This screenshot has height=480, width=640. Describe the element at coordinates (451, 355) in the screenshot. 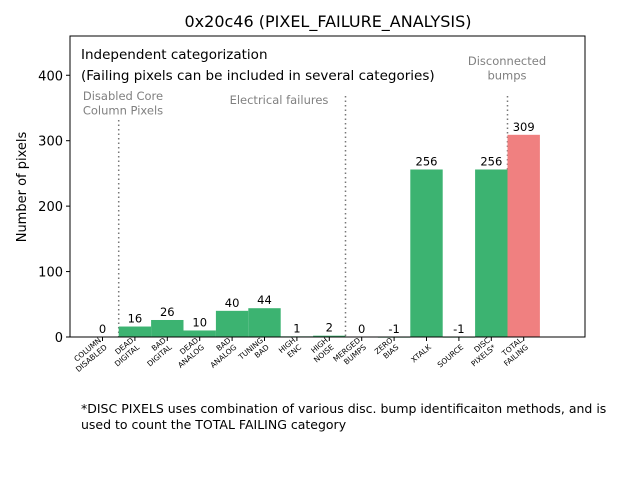

I see `x-tick-label: SOURCE` at that location.